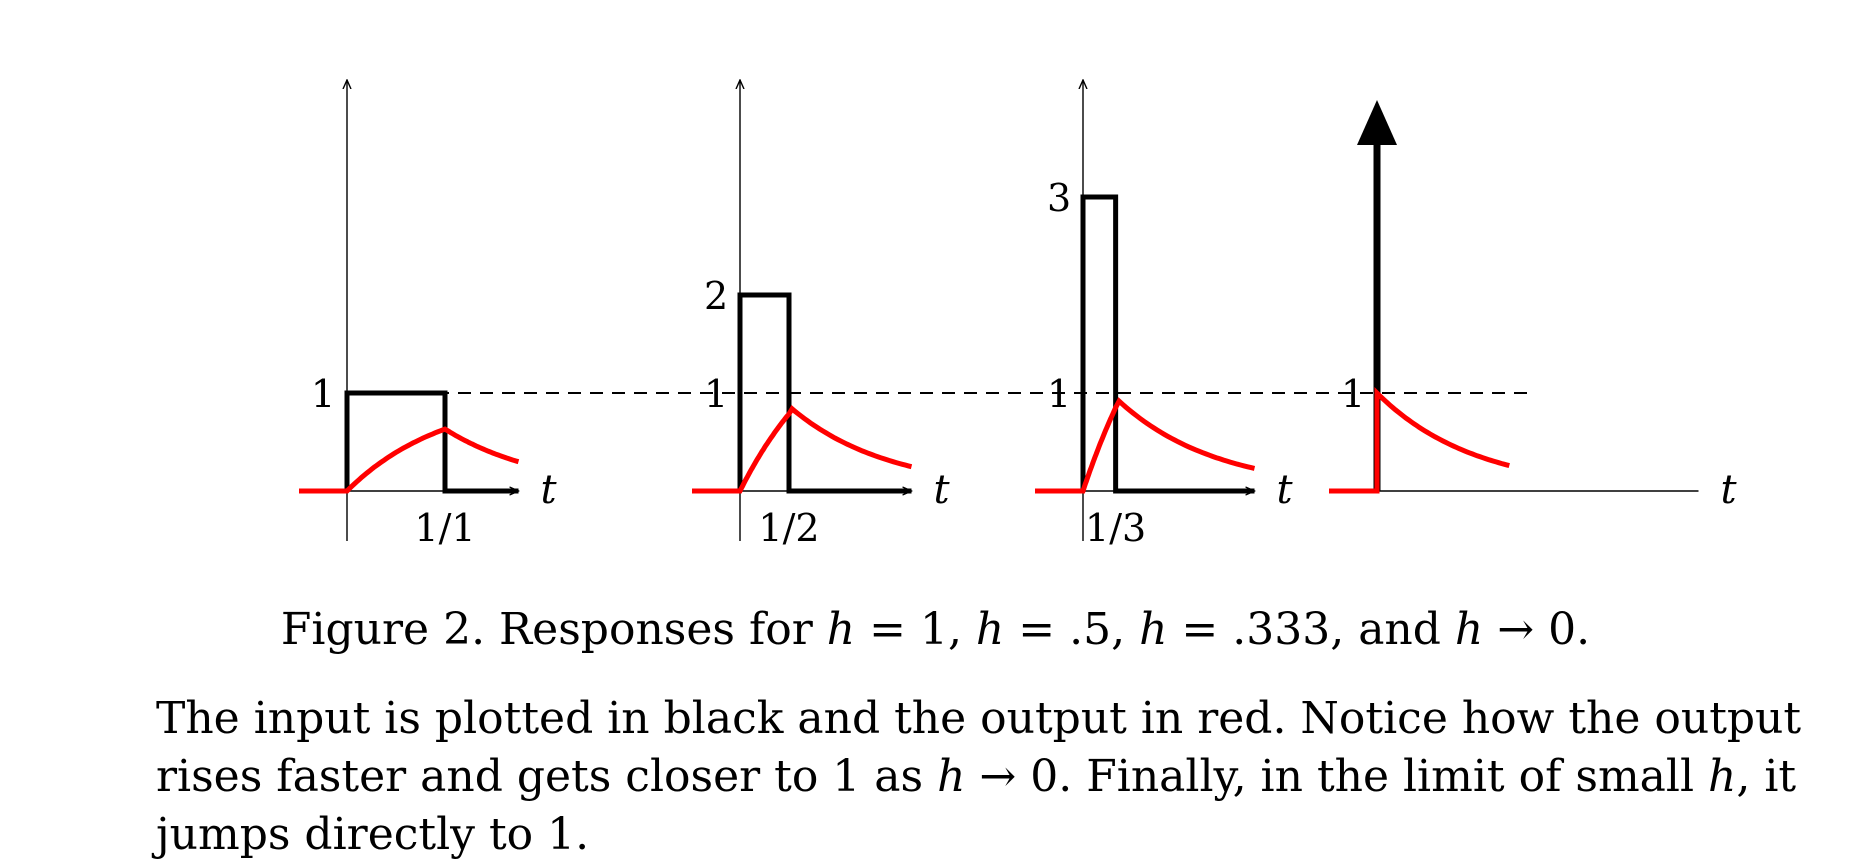  What do you see at coordinates (444, 528) in the screenshot?
I see `tick-label-1: 1/1` at bounding box center [444, 528].